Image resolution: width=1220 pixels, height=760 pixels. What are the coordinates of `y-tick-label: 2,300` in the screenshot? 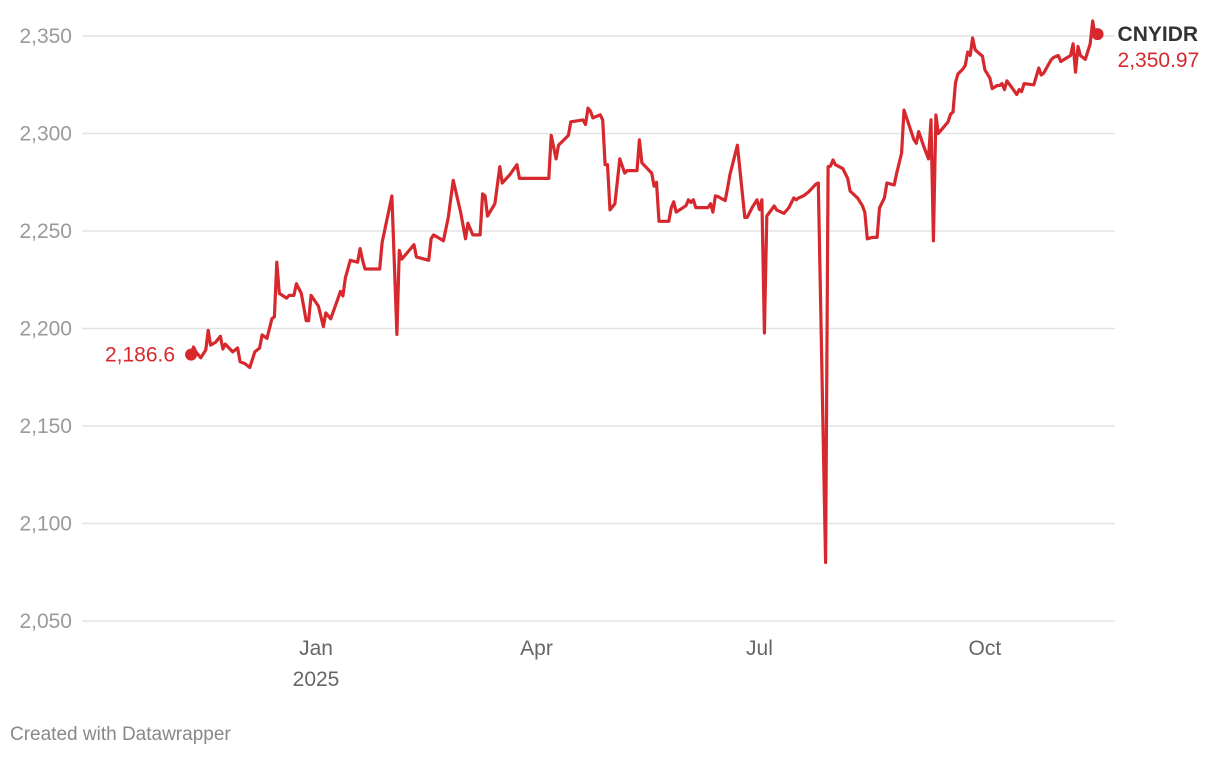 It's located at (45, 134).